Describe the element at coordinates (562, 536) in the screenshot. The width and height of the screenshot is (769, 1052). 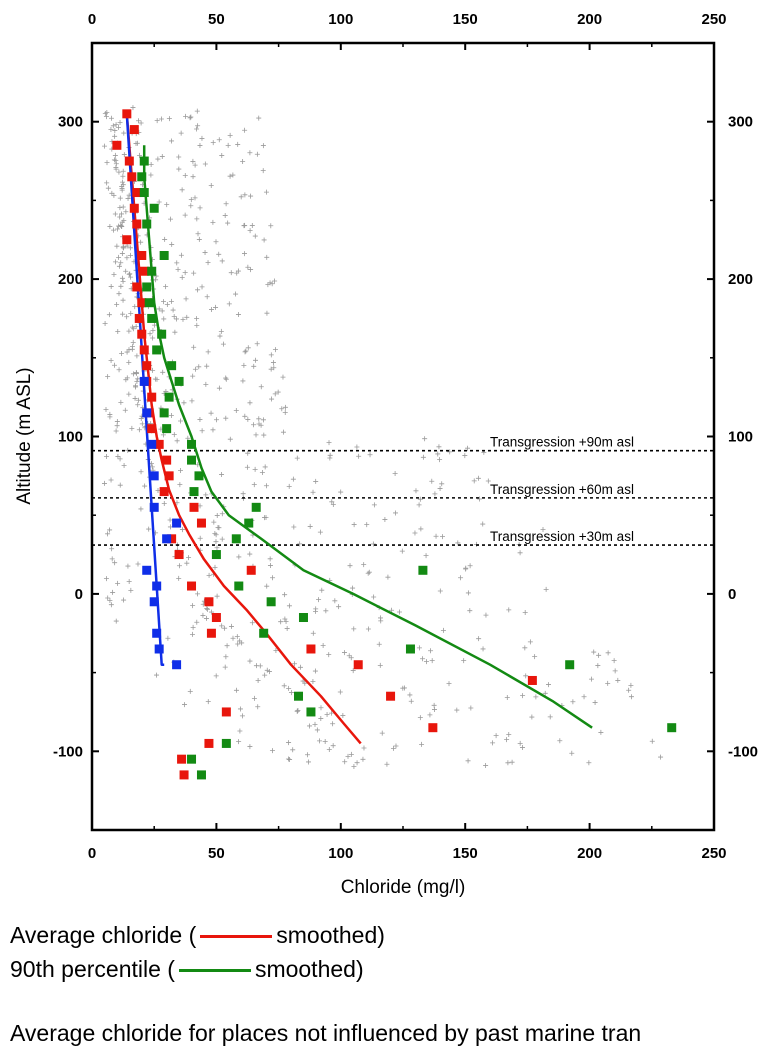
I see `transgression-label: Transgression +30m asl` at that location.